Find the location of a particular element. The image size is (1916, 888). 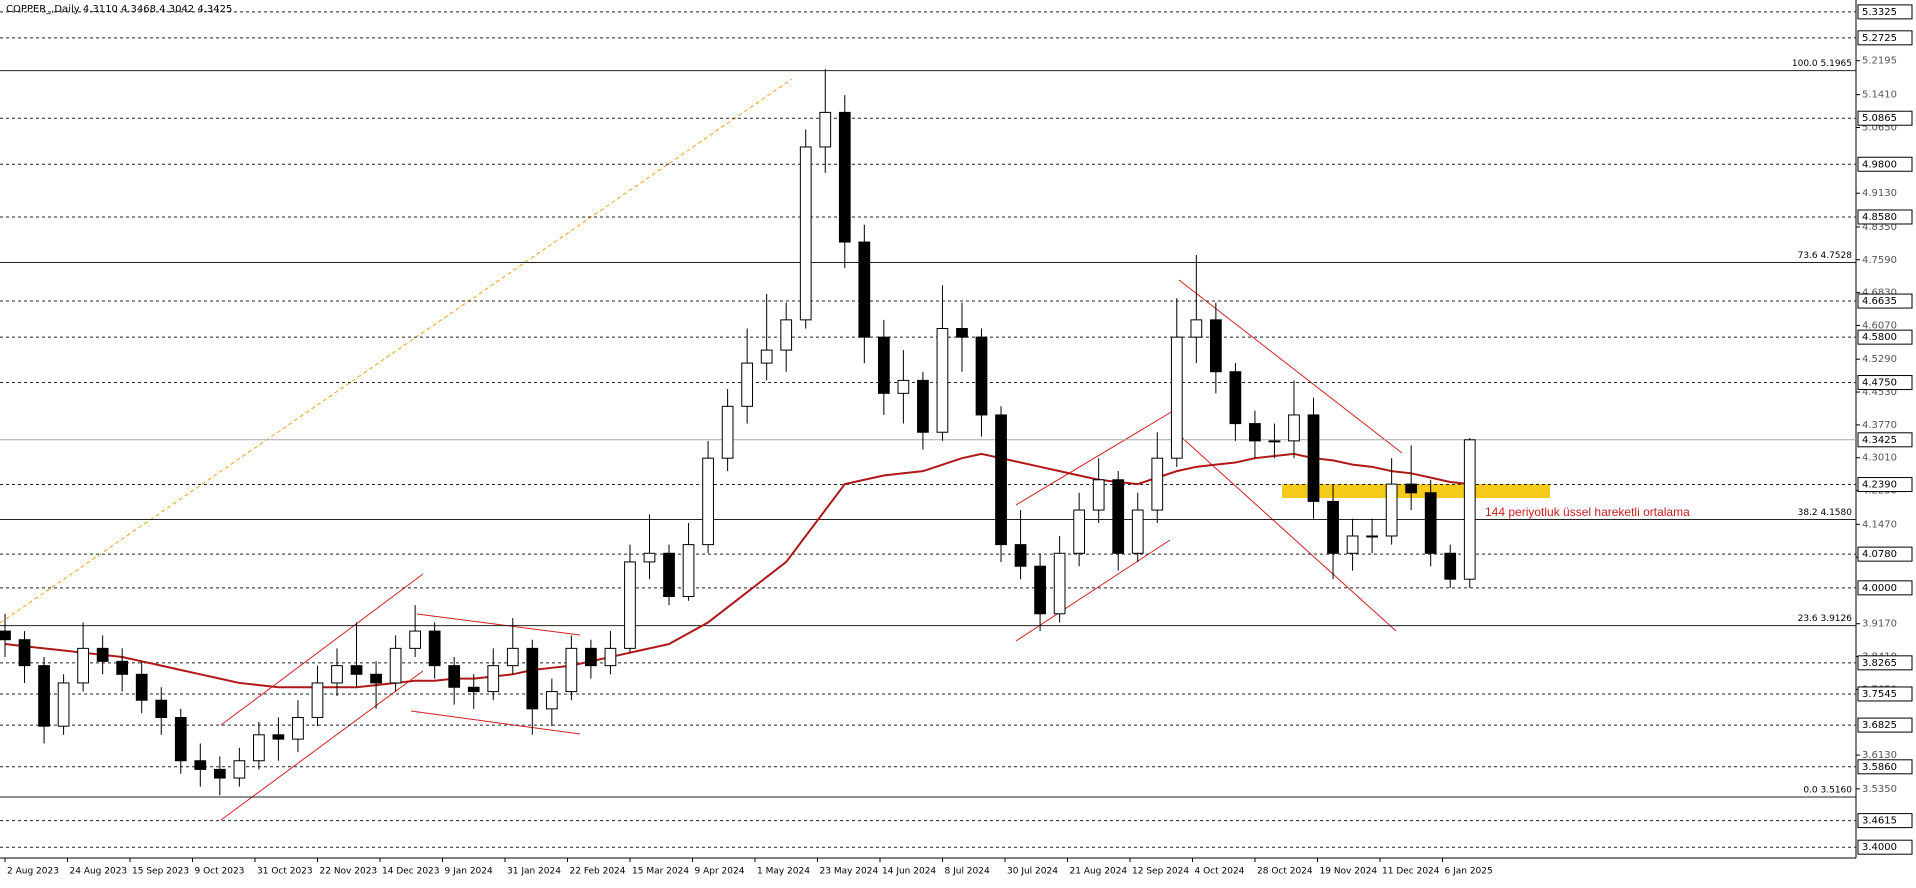

fib-level-label: 23.6 3.9126 is located at coordinates (1825, 619).